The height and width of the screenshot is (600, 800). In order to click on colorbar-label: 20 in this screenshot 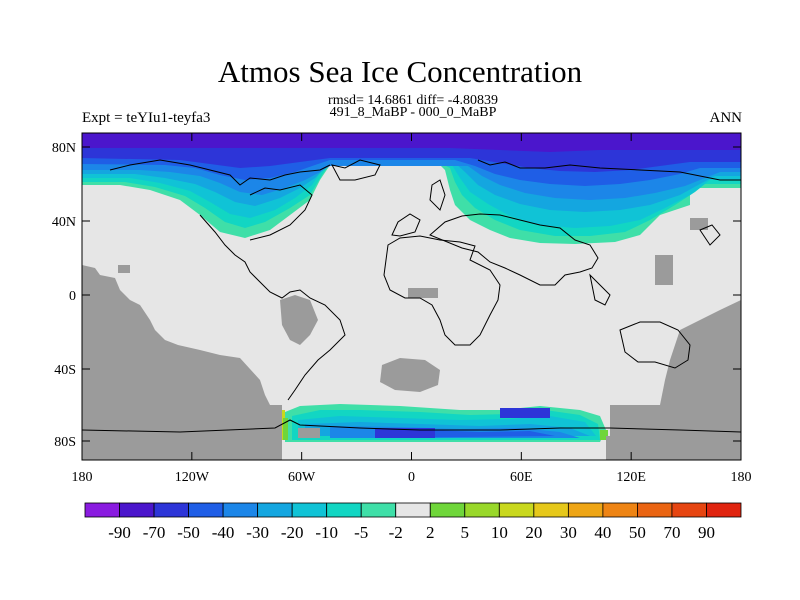, I will do `click(533, 532)`.